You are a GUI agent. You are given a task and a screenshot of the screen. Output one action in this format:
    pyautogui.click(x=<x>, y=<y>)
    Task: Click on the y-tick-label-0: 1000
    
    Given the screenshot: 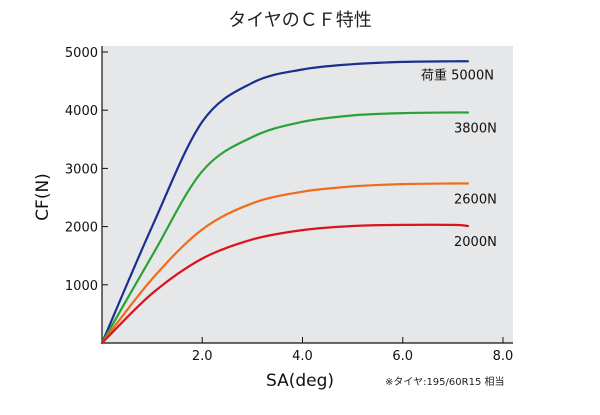 What is the action you would take?
    pyautogui.click(x=81, y=286)
    